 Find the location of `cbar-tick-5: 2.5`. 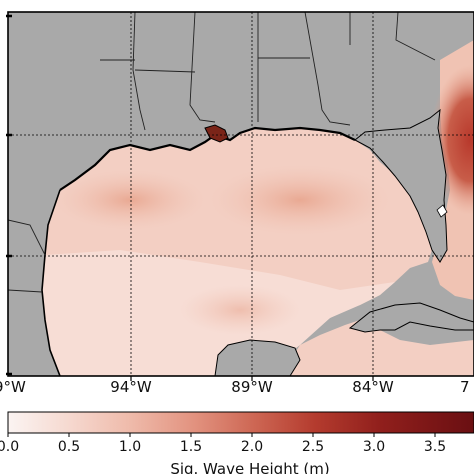

cbar-tick-5: 2.5 is located at coordinates (313, 447).